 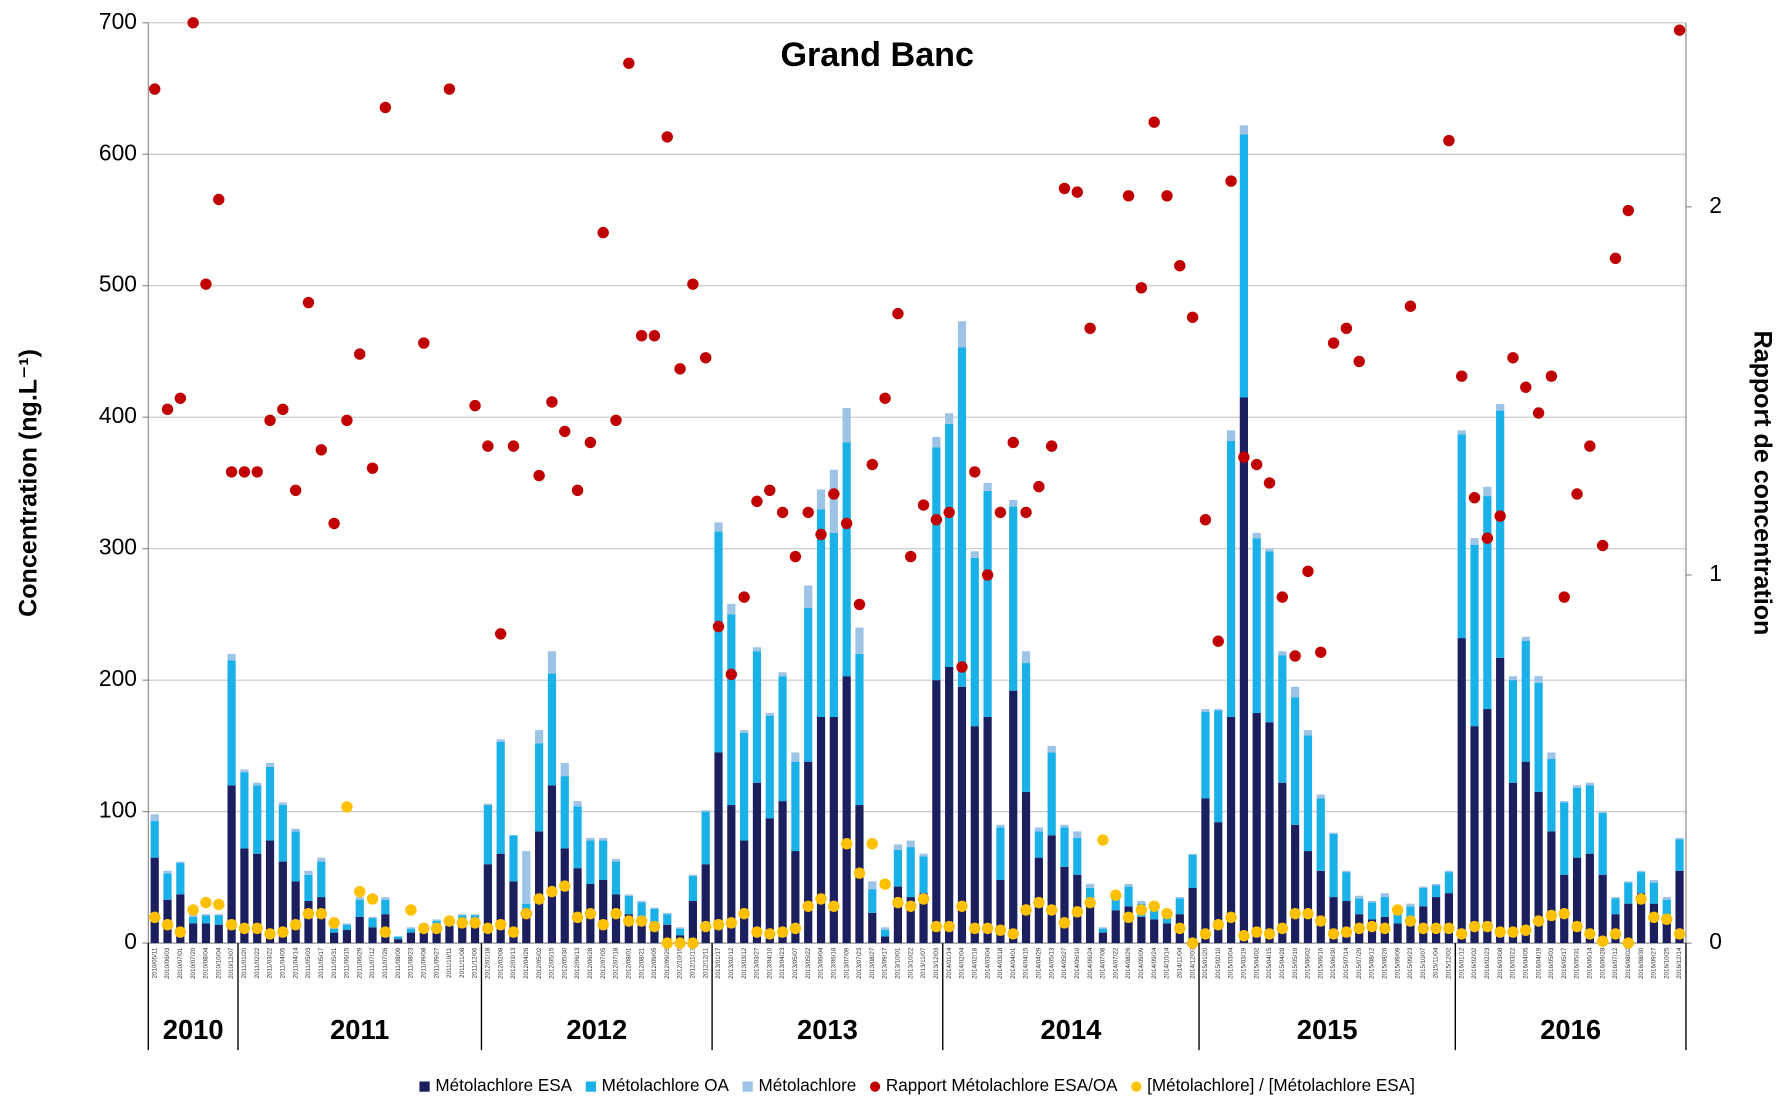 I want to click on x-tick-label: 2012/10/16, so click(x=680, y=963).